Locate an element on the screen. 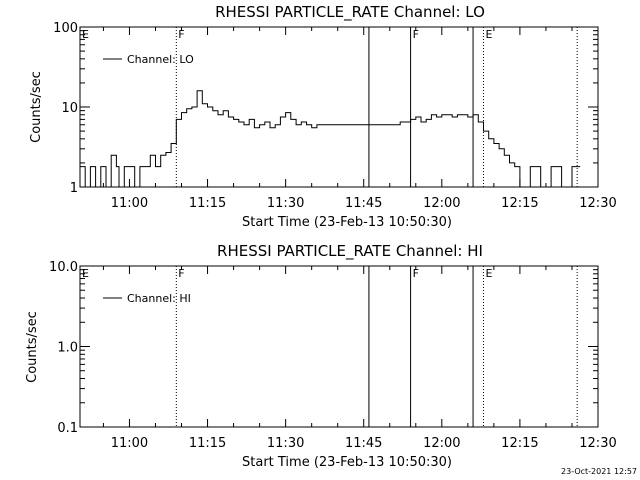 This screenshot has width=640, height=480. legend-label-hi: Channel: HI is located at coordinates (159, 298).